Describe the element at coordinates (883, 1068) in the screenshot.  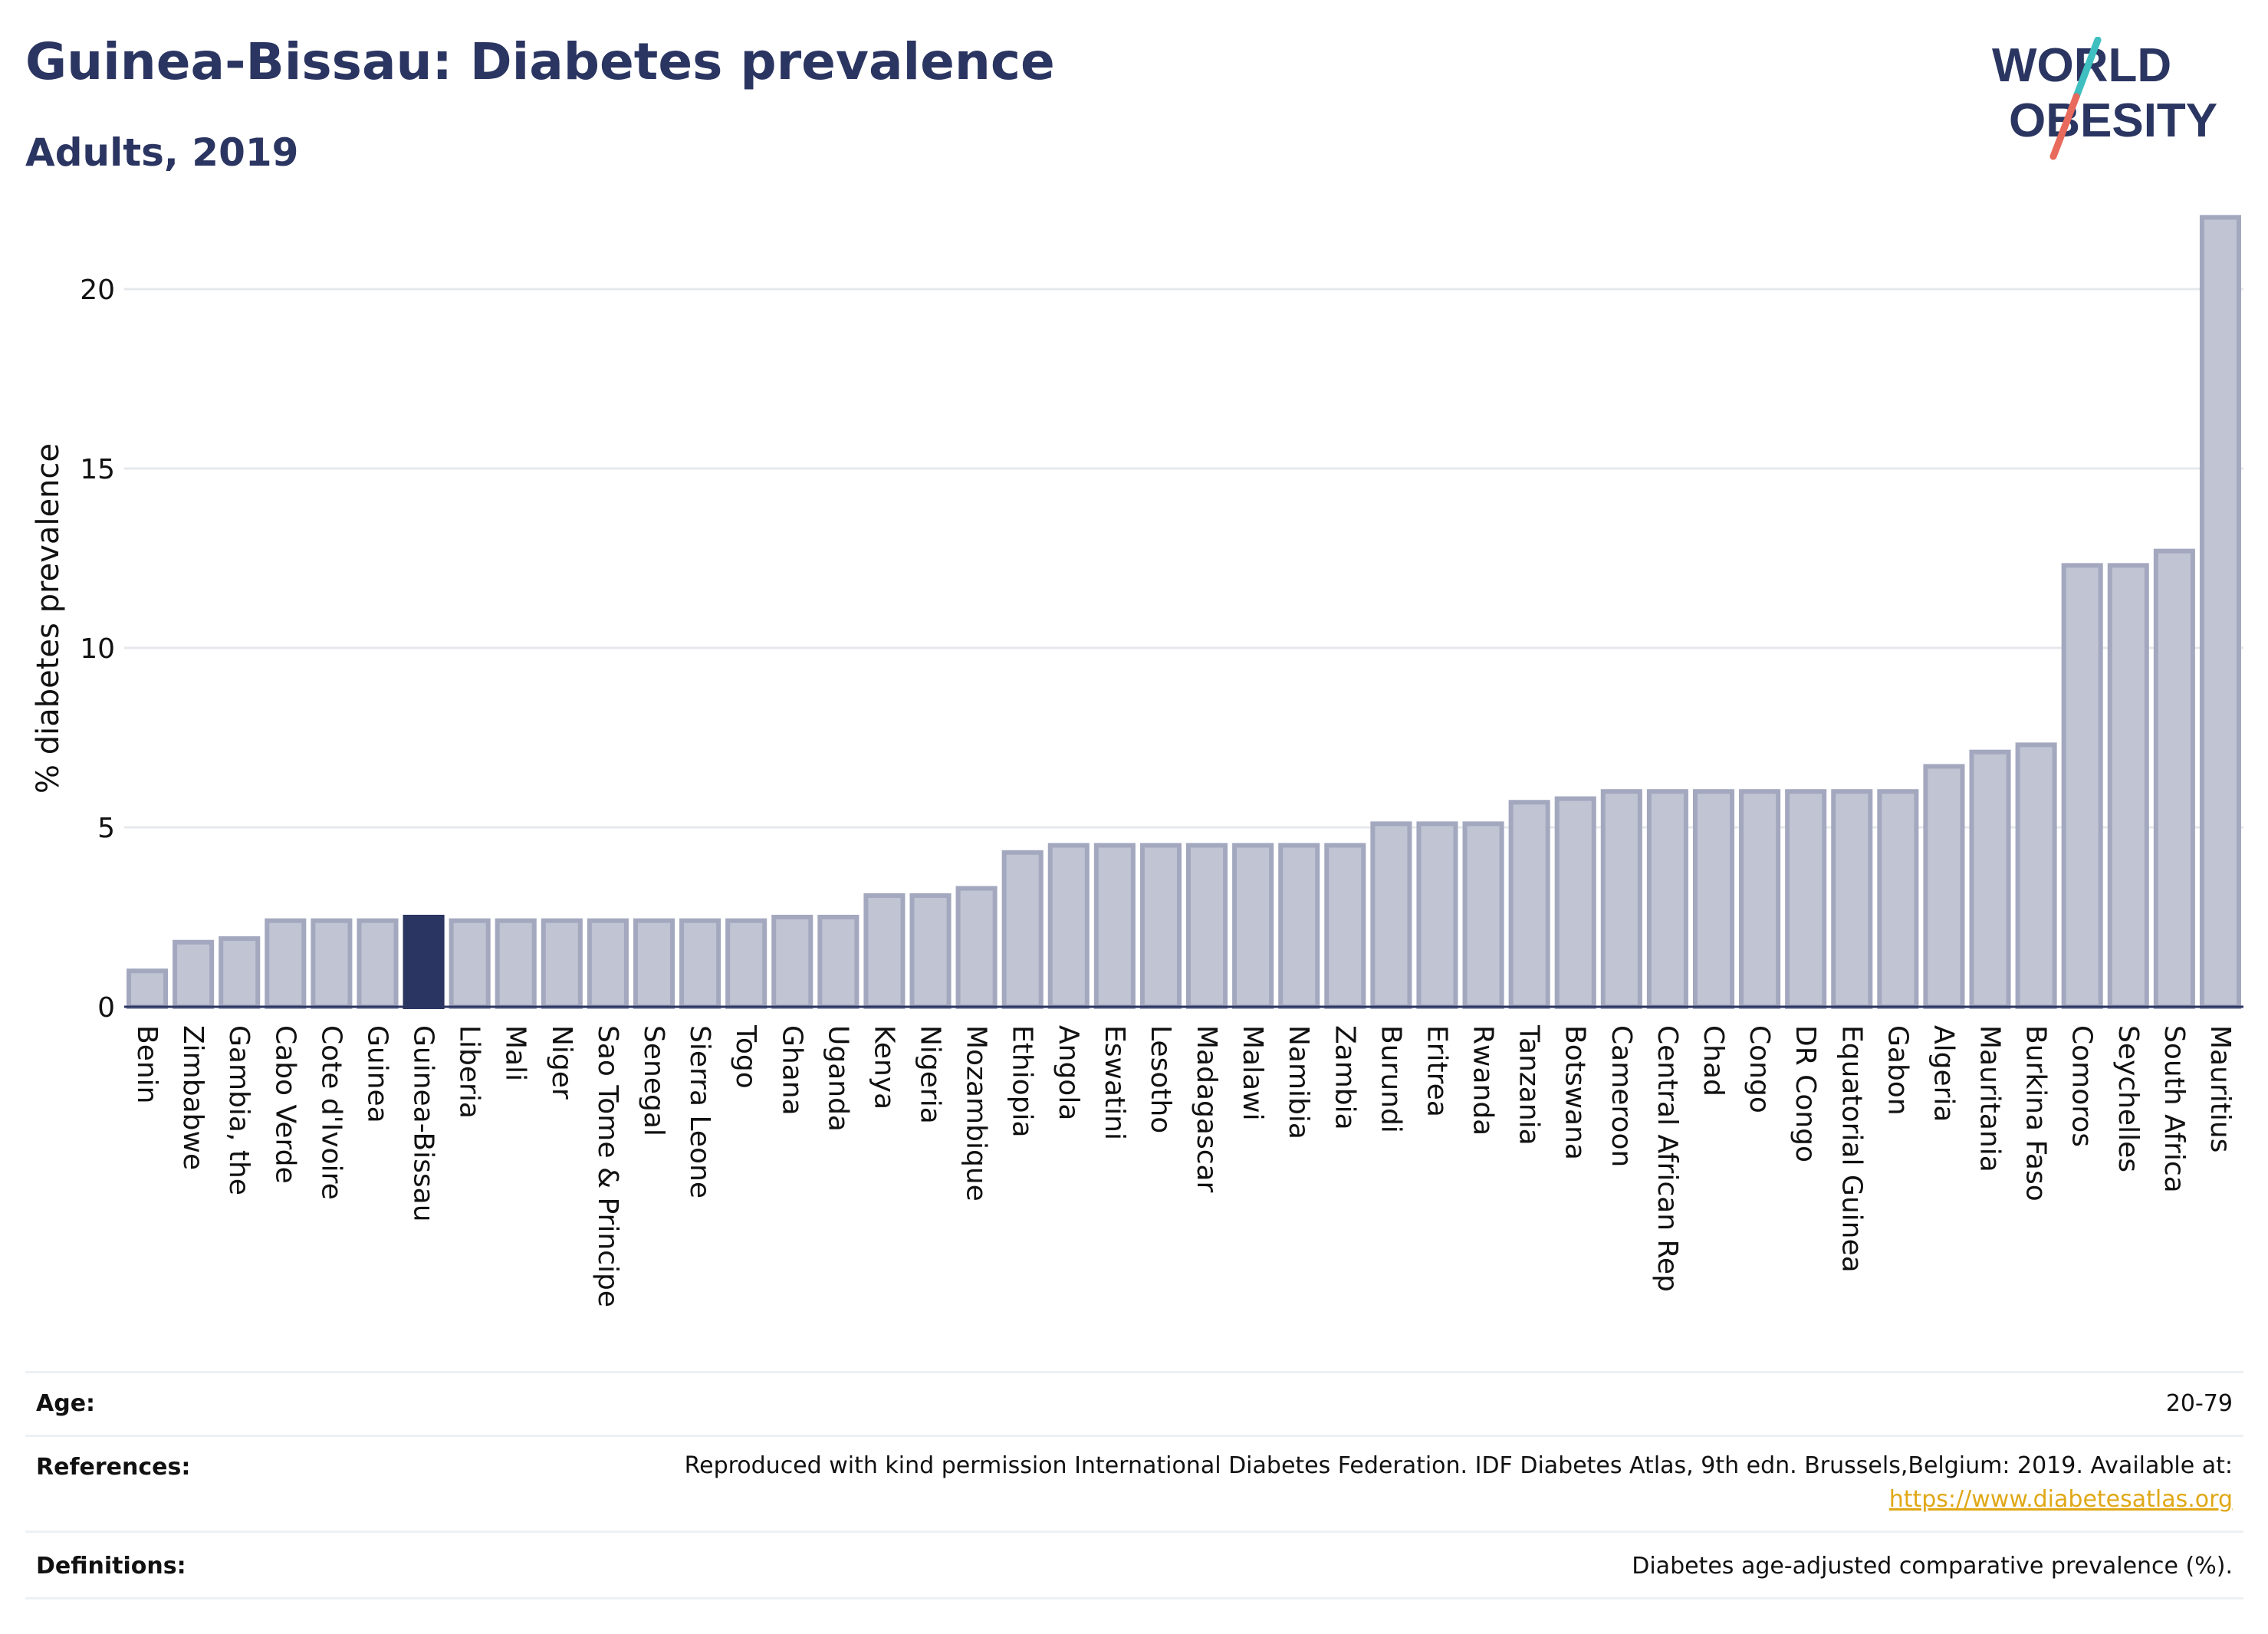
I see `x-tick-label: Kenya` at that location.